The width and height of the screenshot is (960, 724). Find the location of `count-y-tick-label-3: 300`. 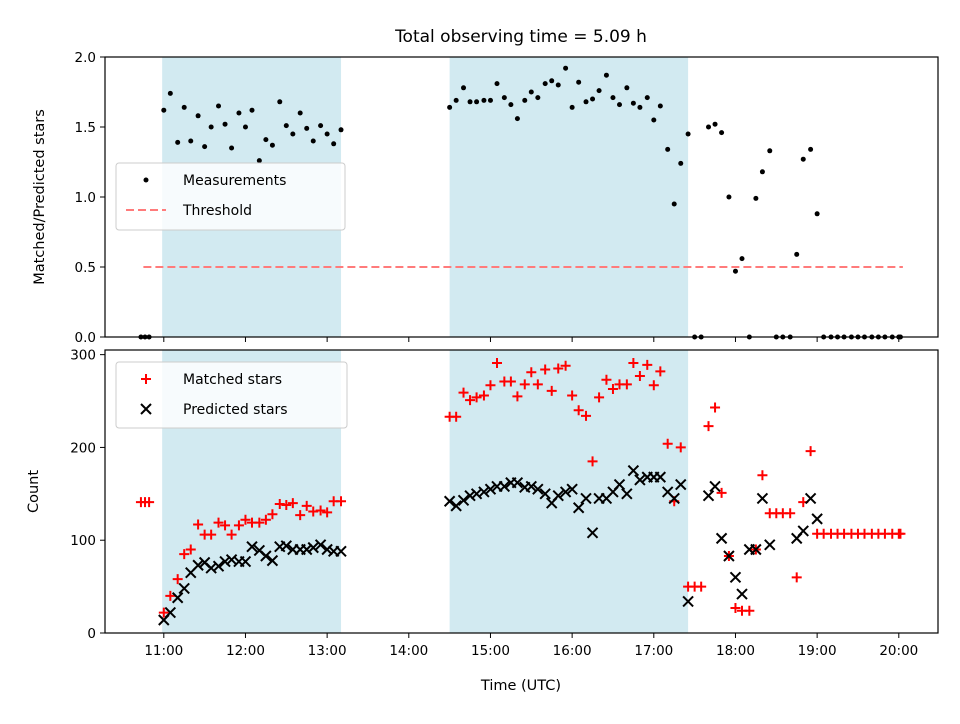

count-y-tick-label-3: 300 is located at coordinates (83, 356).